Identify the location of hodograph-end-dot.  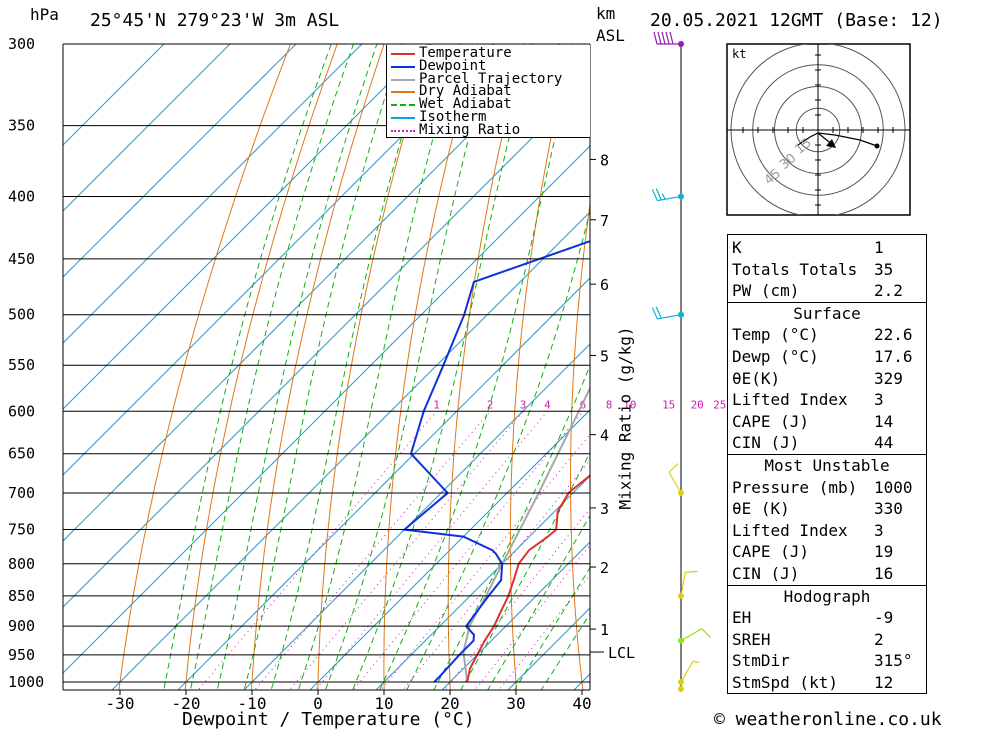
(877, 146).